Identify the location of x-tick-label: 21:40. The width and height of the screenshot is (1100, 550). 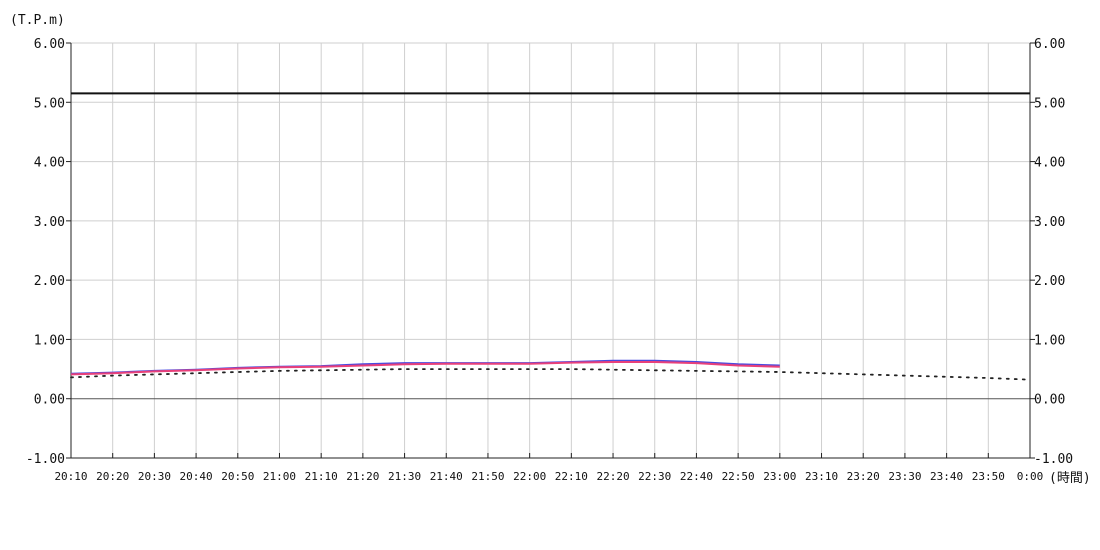
(446, 476).